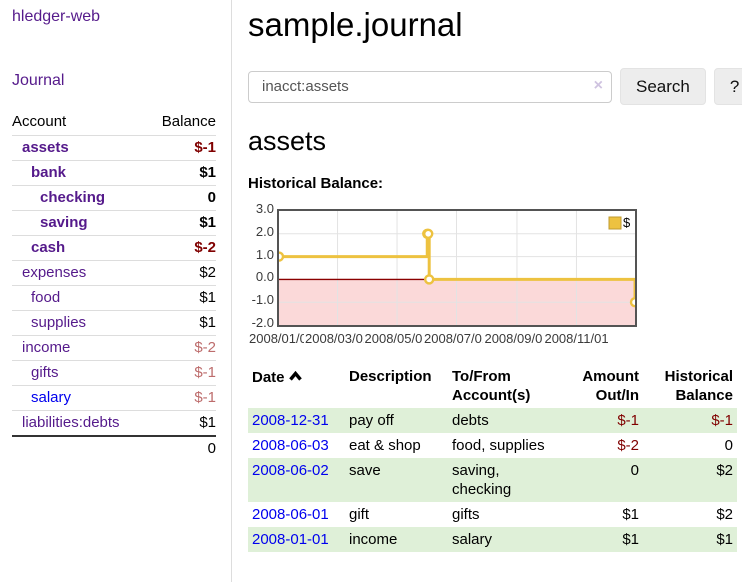  Describe the element at coordinates (181, 273) in the screenshot. I see `account-balance: $2` at that location.